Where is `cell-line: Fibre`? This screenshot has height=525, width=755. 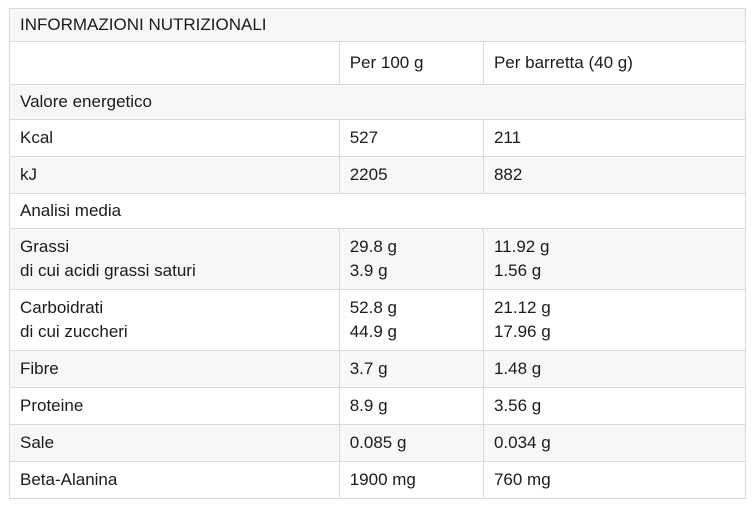 cell-line: Fibre is located at coordinates (39, 368).